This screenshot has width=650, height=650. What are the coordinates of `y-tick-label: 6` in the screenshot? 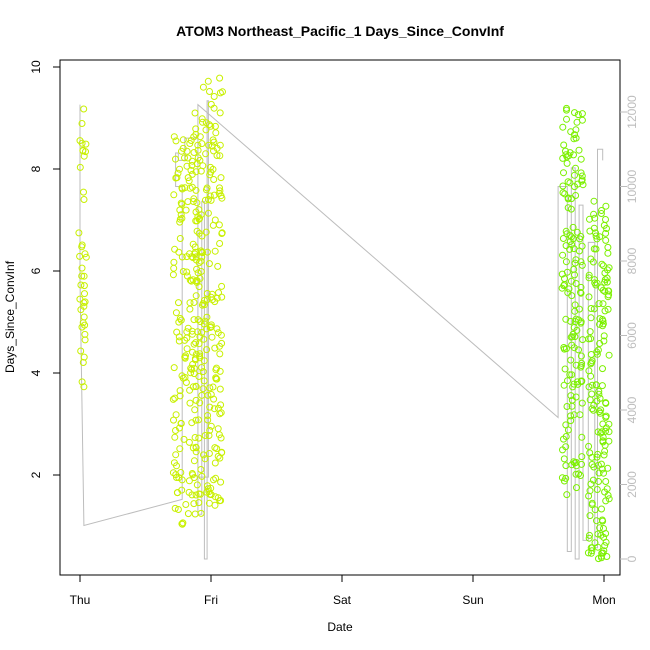 It's located at (36, 270).